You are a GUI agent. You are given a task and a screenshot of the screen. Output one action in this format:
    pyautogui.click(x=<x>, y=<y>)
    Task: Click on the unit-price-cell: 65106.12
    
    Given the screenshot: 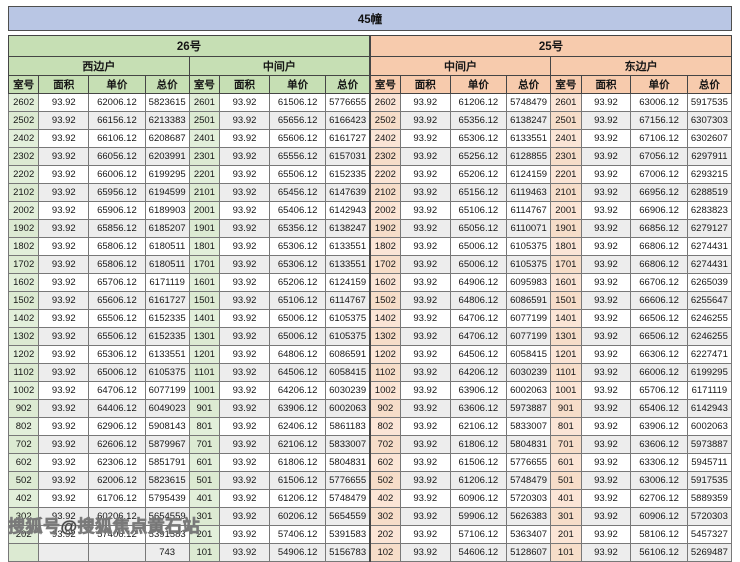 What is the action you would take?
    pyautogui.click(x=478, y=210)
    